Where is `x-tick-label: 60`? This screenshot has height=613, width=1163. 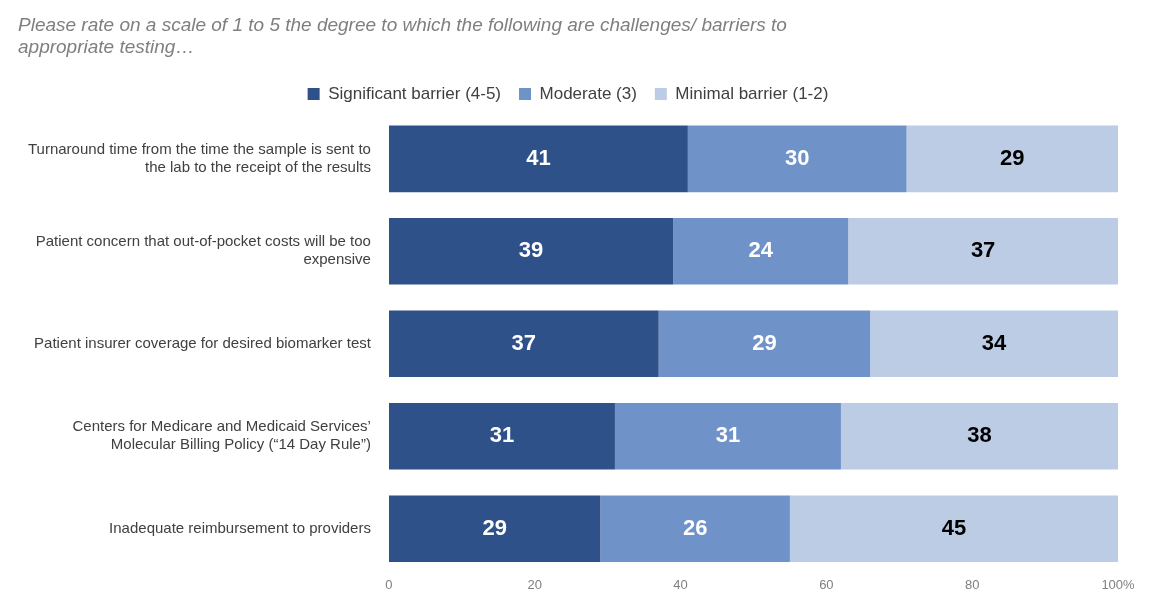
x-tick-label: 60 is located at coordinates (826, 585).